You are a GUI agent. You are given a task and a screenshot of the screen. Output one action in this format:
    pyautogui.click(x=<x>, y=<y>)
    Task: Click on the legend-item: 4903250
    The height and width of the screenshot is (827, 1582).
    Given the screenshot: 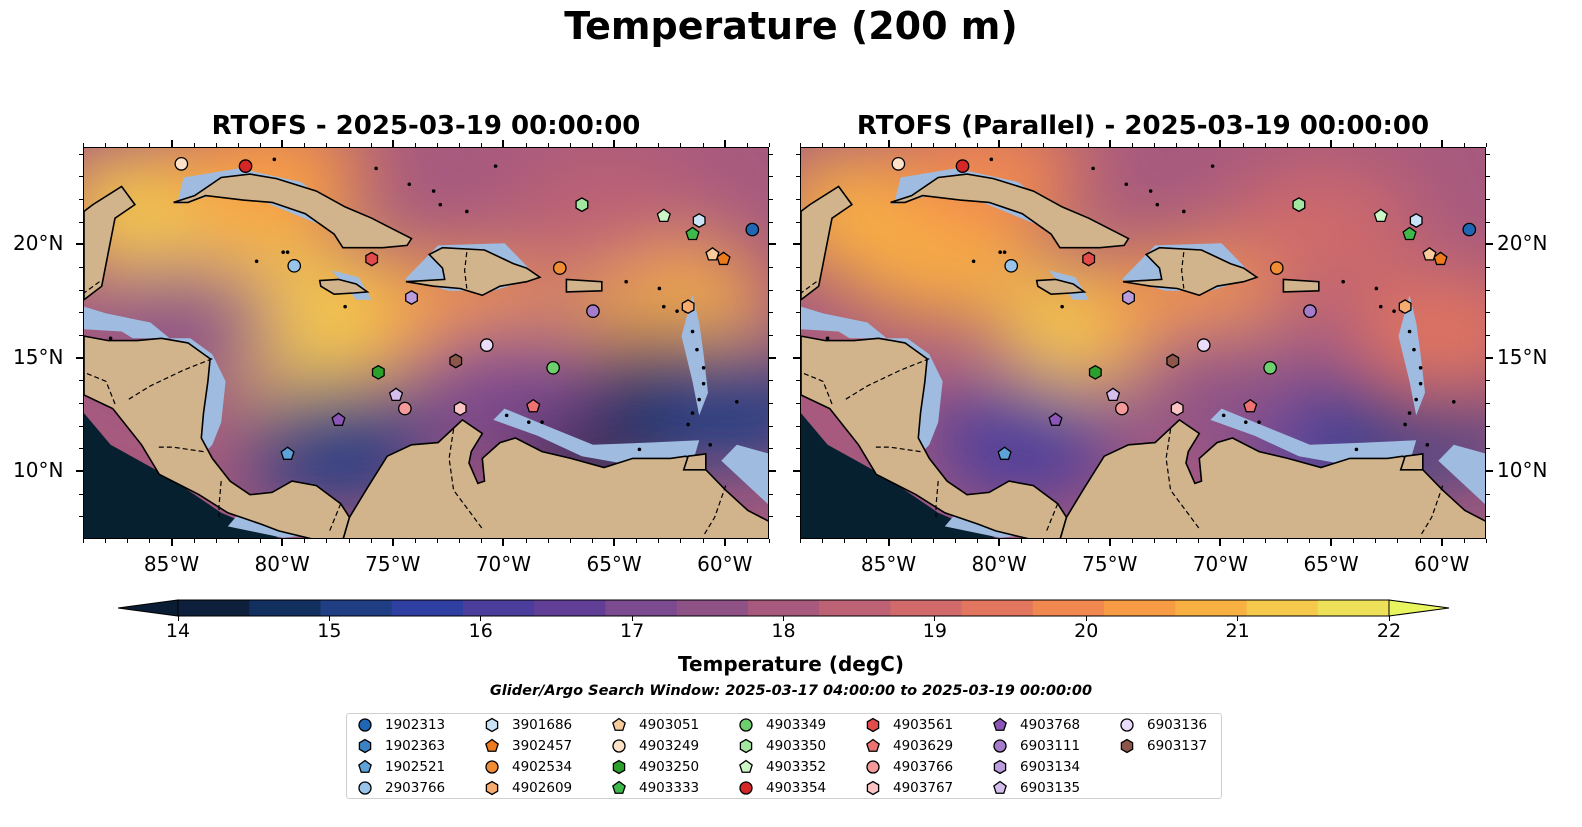 What is the action you would take?
    pyautogui.click(x=655, y=767)
    